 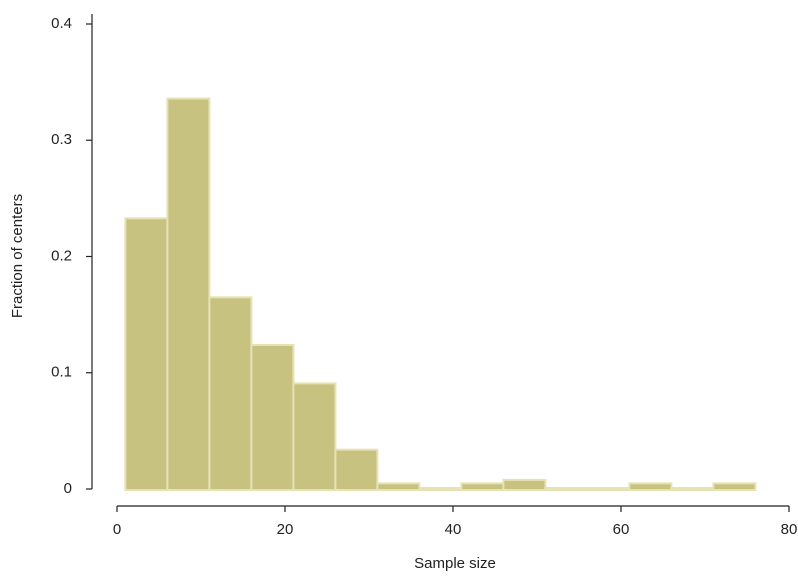 What do you see at coordinates (17, 256) in the screenshot?
I see `y-axis-label: Fraction of centers` at bounding box center [17, 256].